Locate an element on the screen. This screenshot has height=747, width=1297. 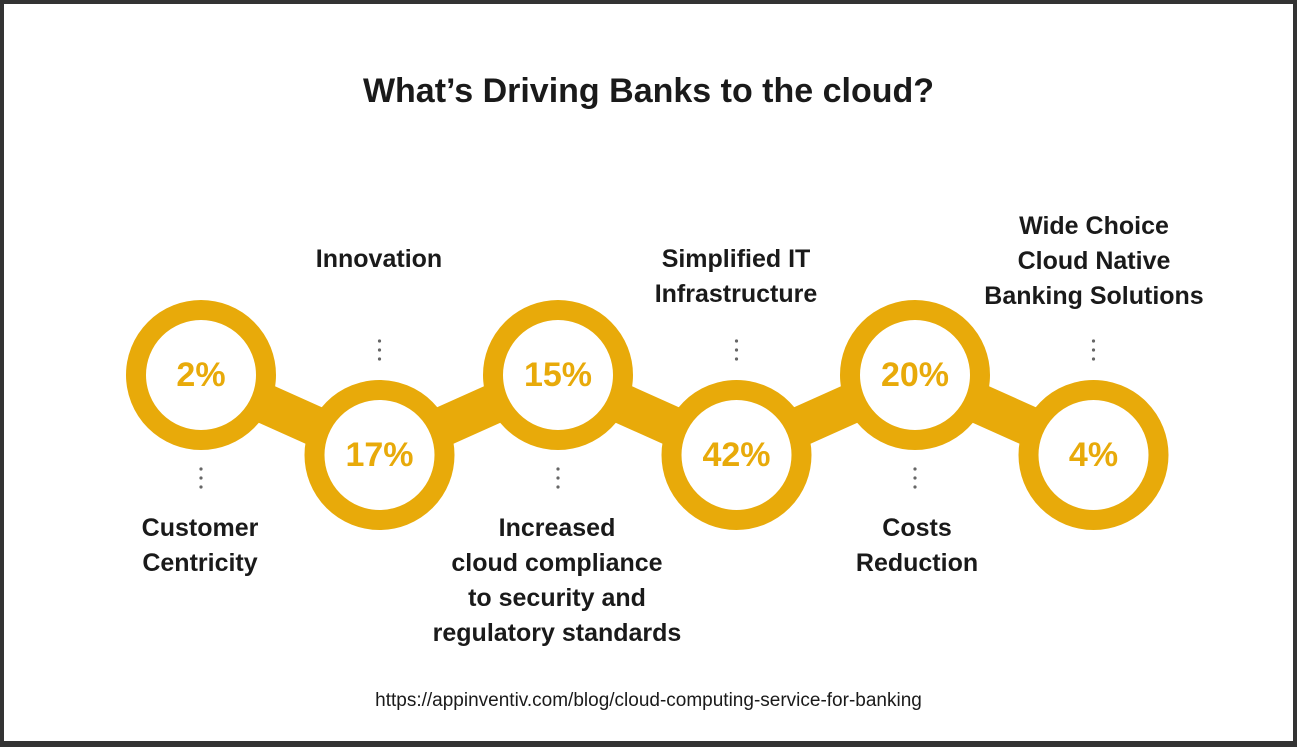
value-label: 42% is located at coordinates (736, 455).